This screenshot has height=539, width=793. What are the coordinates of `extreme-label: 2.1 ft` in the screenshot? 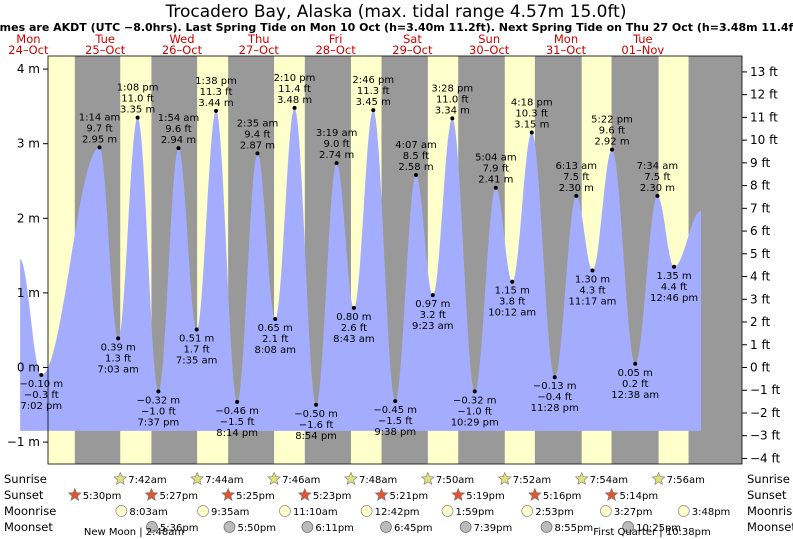 It's located at (275, 339).